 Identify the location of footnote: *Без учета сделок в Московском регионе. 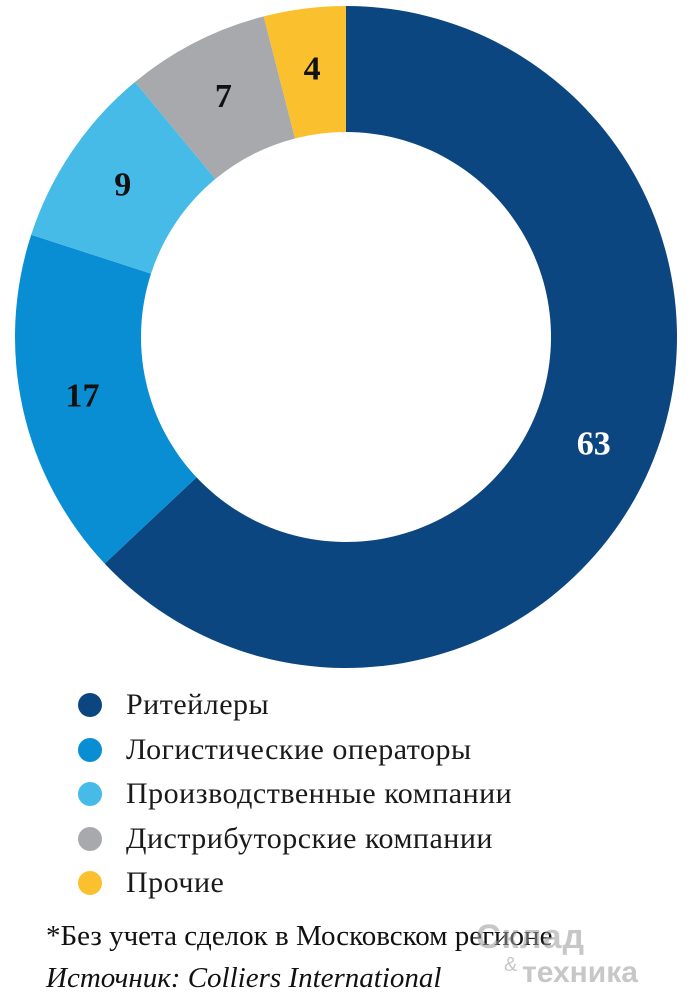
(299, 936).